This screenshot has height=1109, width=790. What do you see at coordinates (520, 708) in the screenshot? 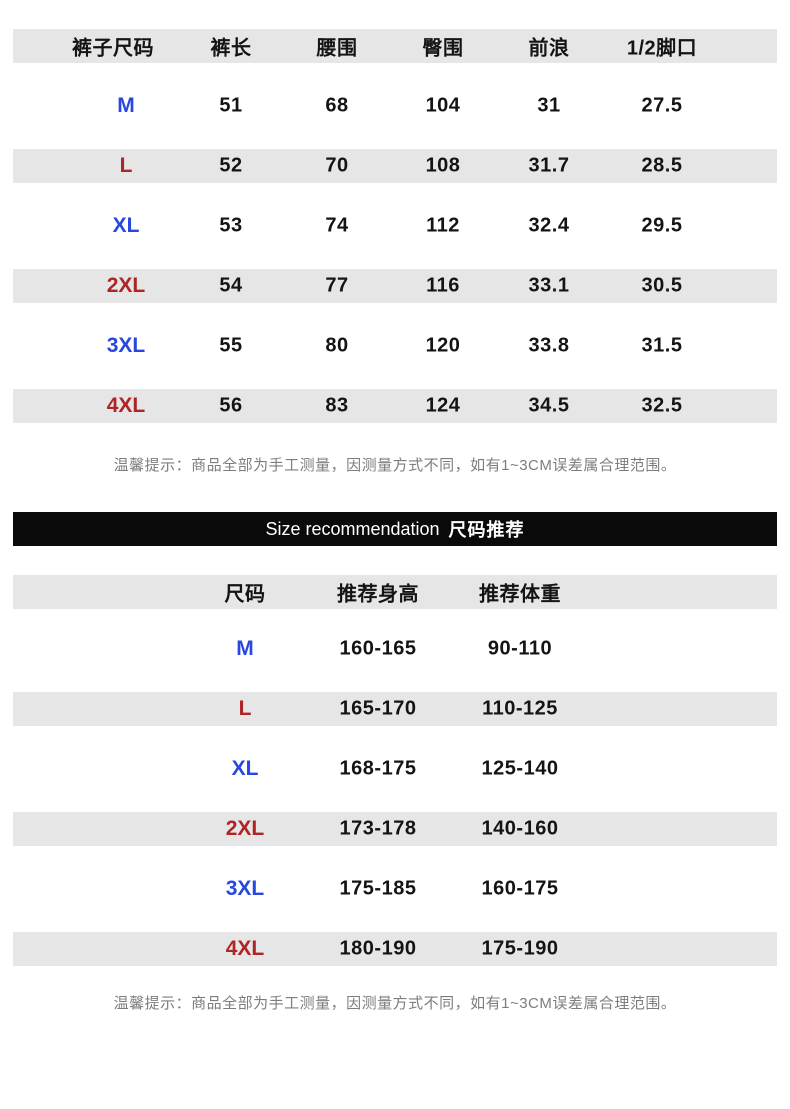
I see `weight-cell: 110-125` at bounding box center [520, 708].